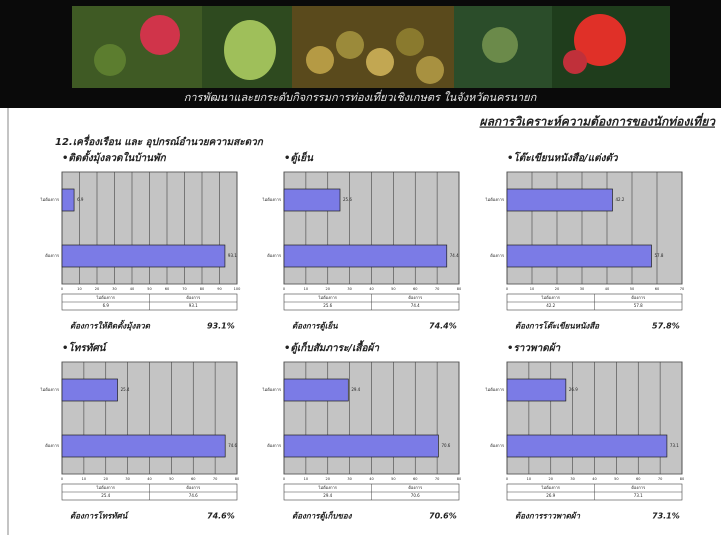 This screenshot has height=535, width=721. Describe the element at coordinates (193, 495) in the screenshot. I see `table-value: 74.6` at that location.